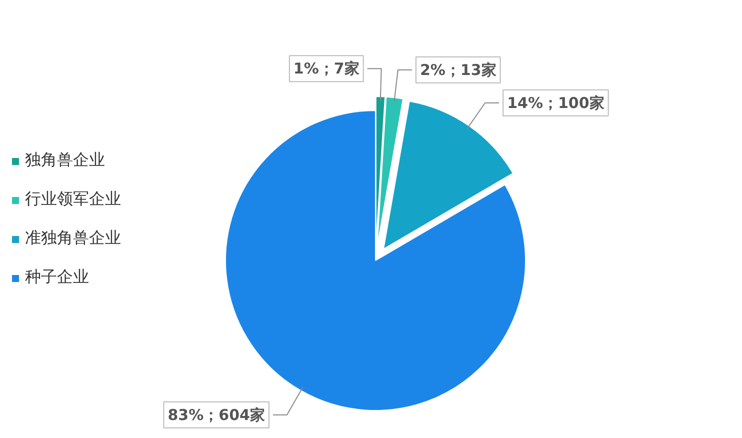  What do you see at coordinates (216, 415) in the screenshot?
I see `data-label: 83%；604家` at bounding box center [216, 415].